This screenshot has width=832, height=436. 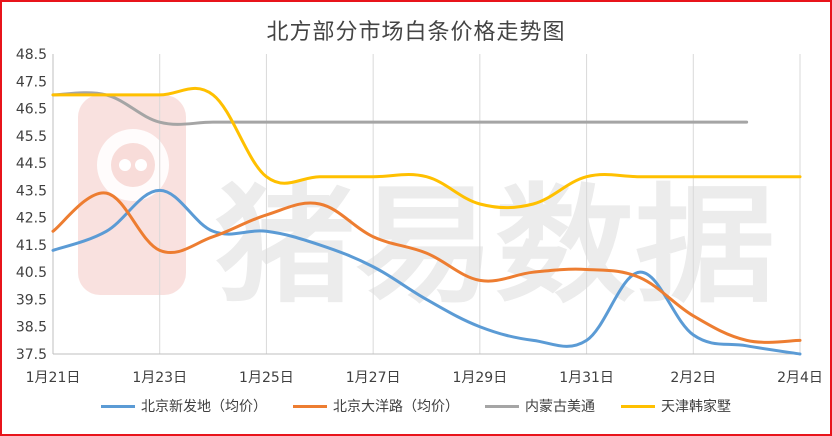 What do you see at coordinates (560, 407) in the screenshot?
I see `legend-label: 内蒙古美通` at bounding box center [560, 407].